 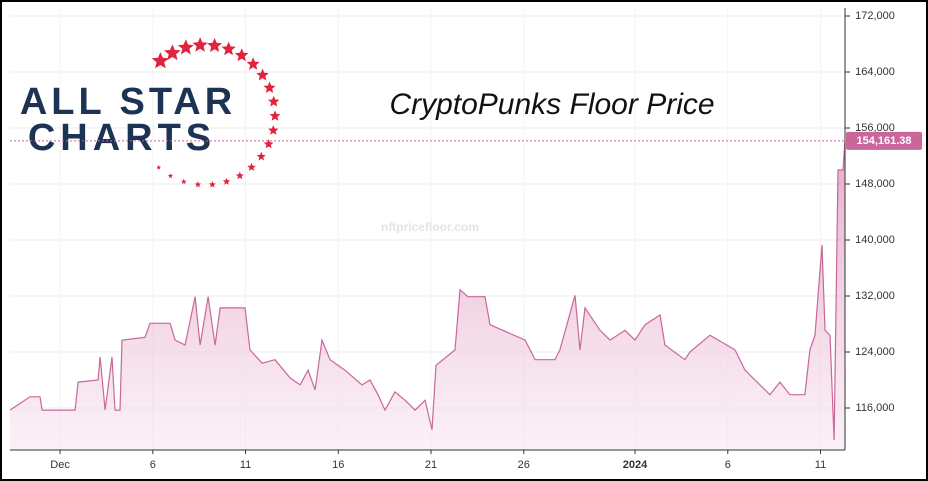 What do you see at coordinates (875, 16) in the screenshot?
I see `y-tick-label: 172,000` at bounding box center [875, 16].